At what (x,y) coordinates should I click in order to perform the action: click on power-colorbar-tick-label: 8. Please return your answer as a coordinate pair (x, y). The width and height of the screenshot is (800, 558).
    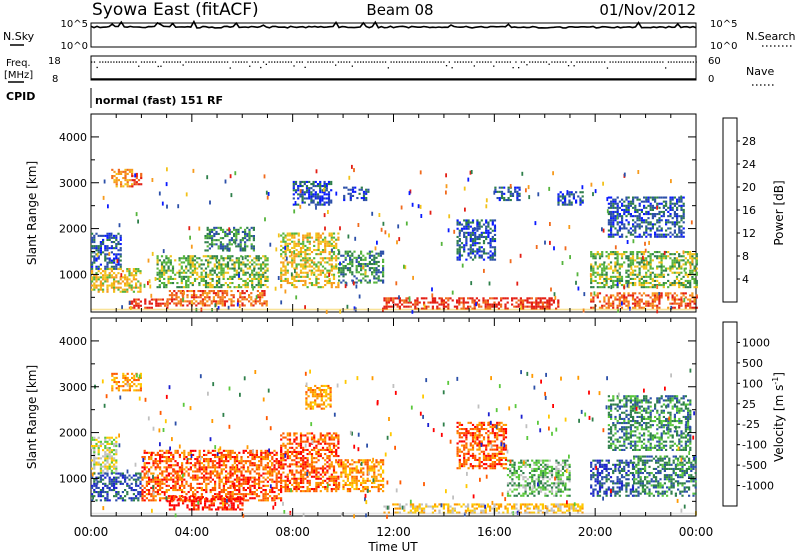
    Looking at the image, I should click on (745, 256).